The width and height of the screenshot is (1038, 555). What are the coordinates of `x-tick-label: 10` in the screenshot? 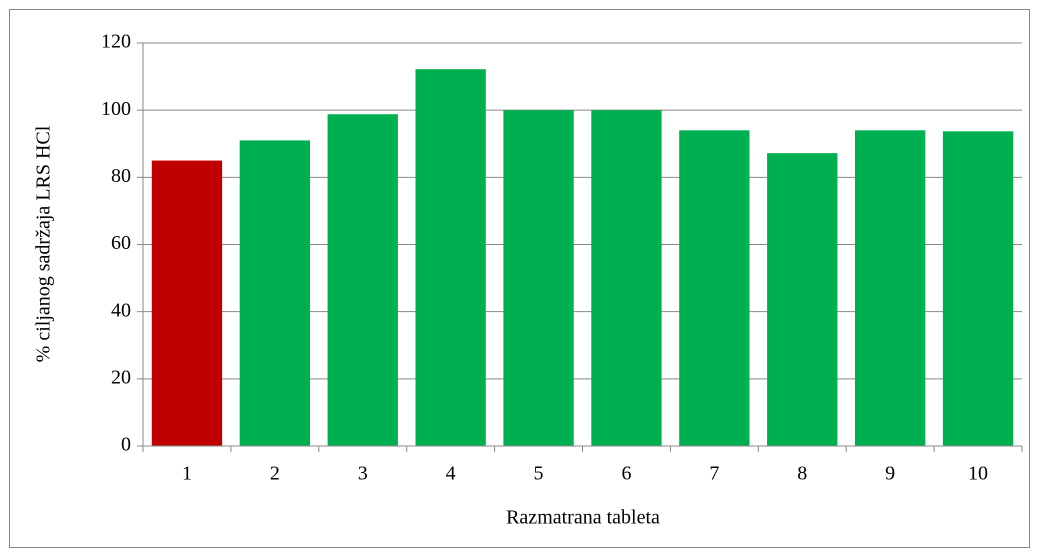 It's located at (978, 474).